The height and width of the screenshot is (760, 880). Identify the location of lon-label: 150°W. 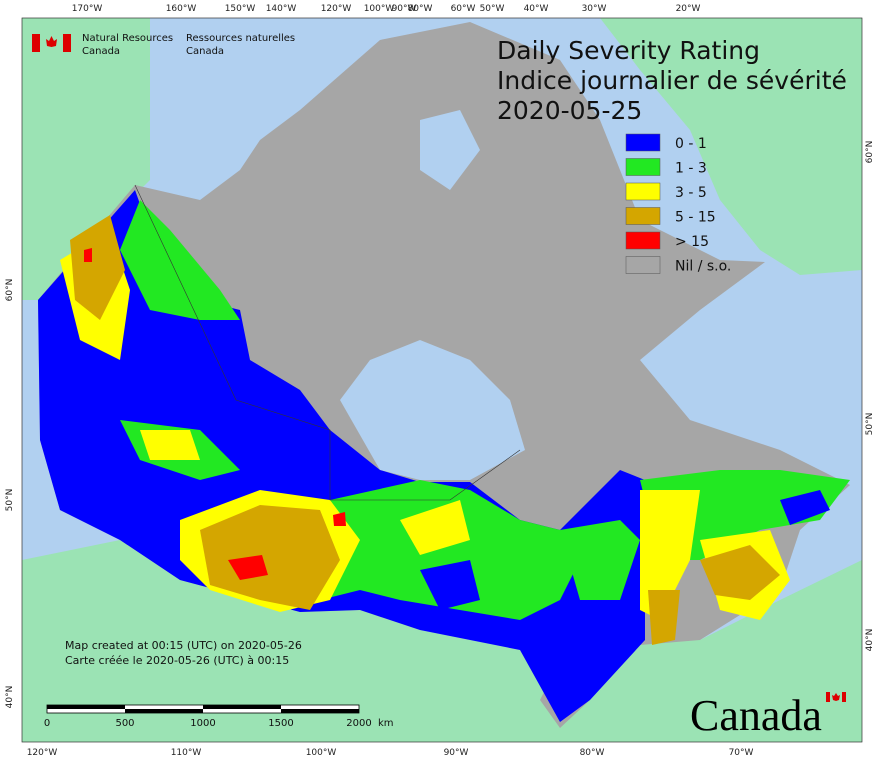
(240, 9).